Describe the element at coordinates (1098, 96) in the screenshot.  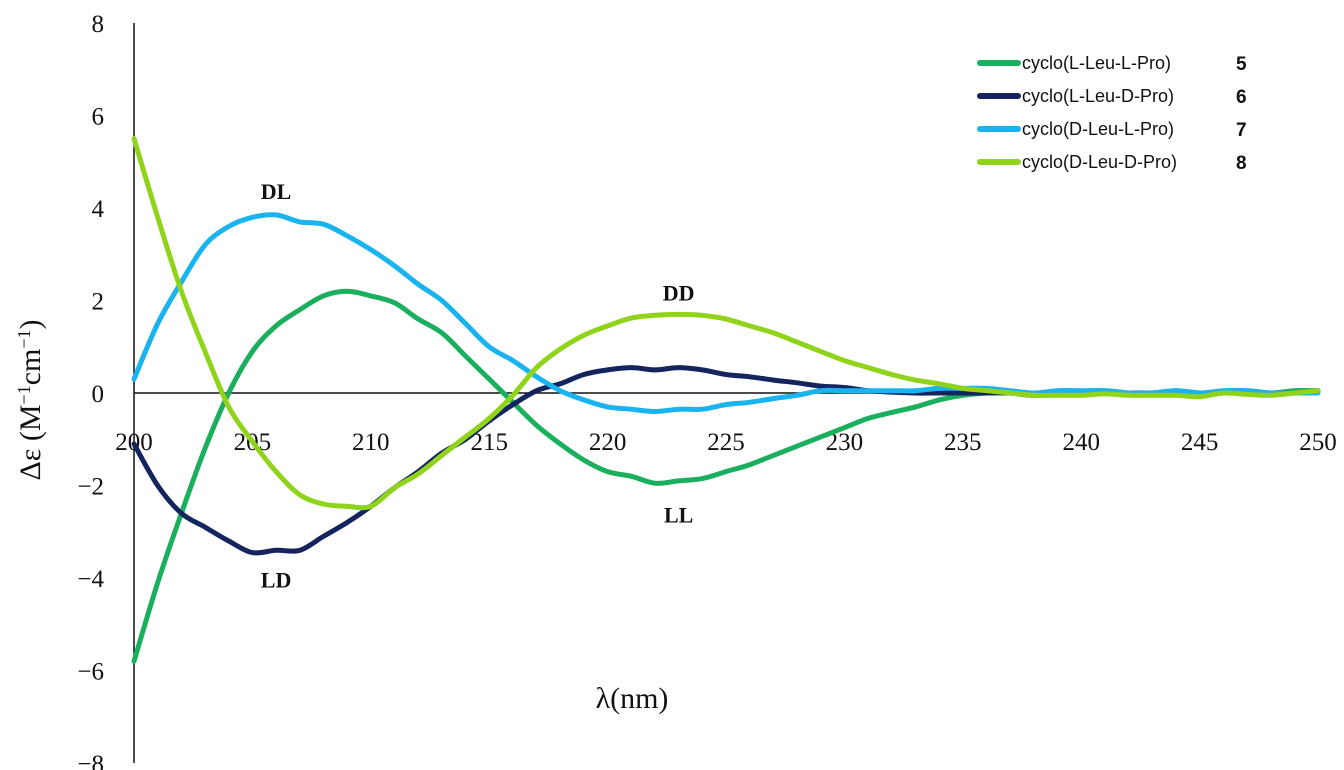
I see `legend-label: cyclo(L-Leu-D-Pro)` at that location.